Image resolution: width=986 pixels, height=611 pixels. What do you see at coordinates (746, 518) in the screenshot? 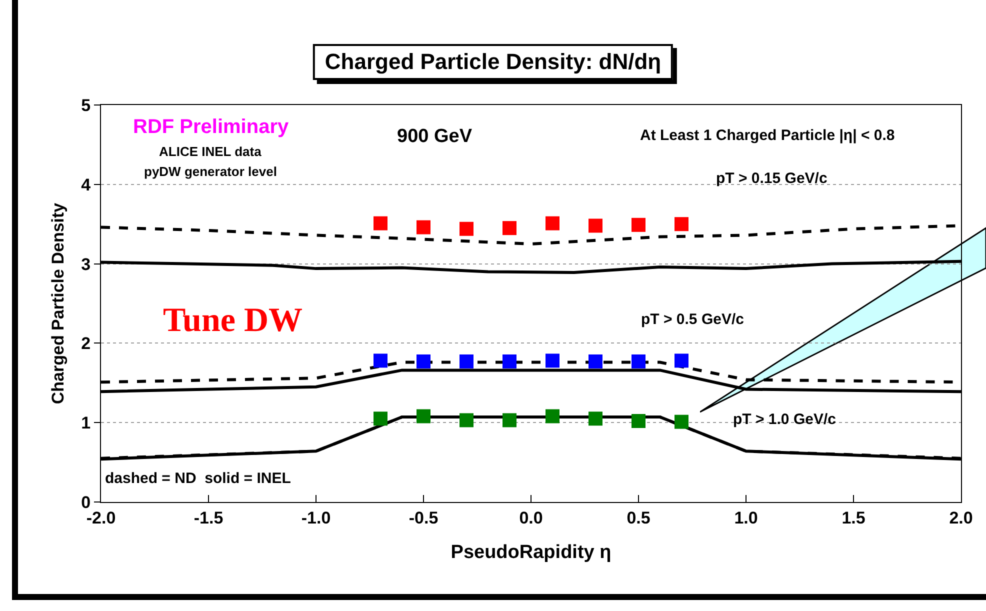
I see `x-tick-label: 1.0` at bounding box center [746, 518].